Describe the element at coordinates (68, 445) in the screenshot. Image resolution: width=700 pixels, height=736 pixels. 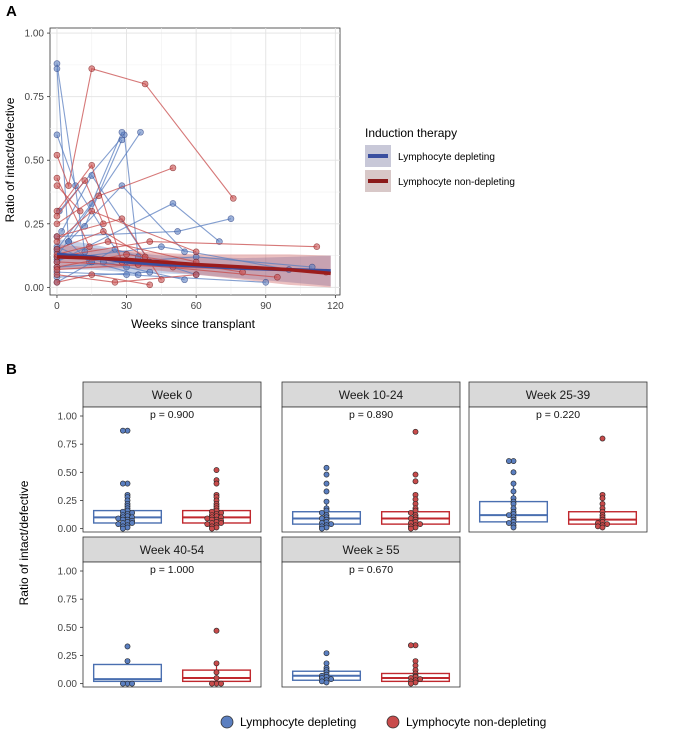
I see `facet-0-y-tick-label-3: 0.75` at that location.